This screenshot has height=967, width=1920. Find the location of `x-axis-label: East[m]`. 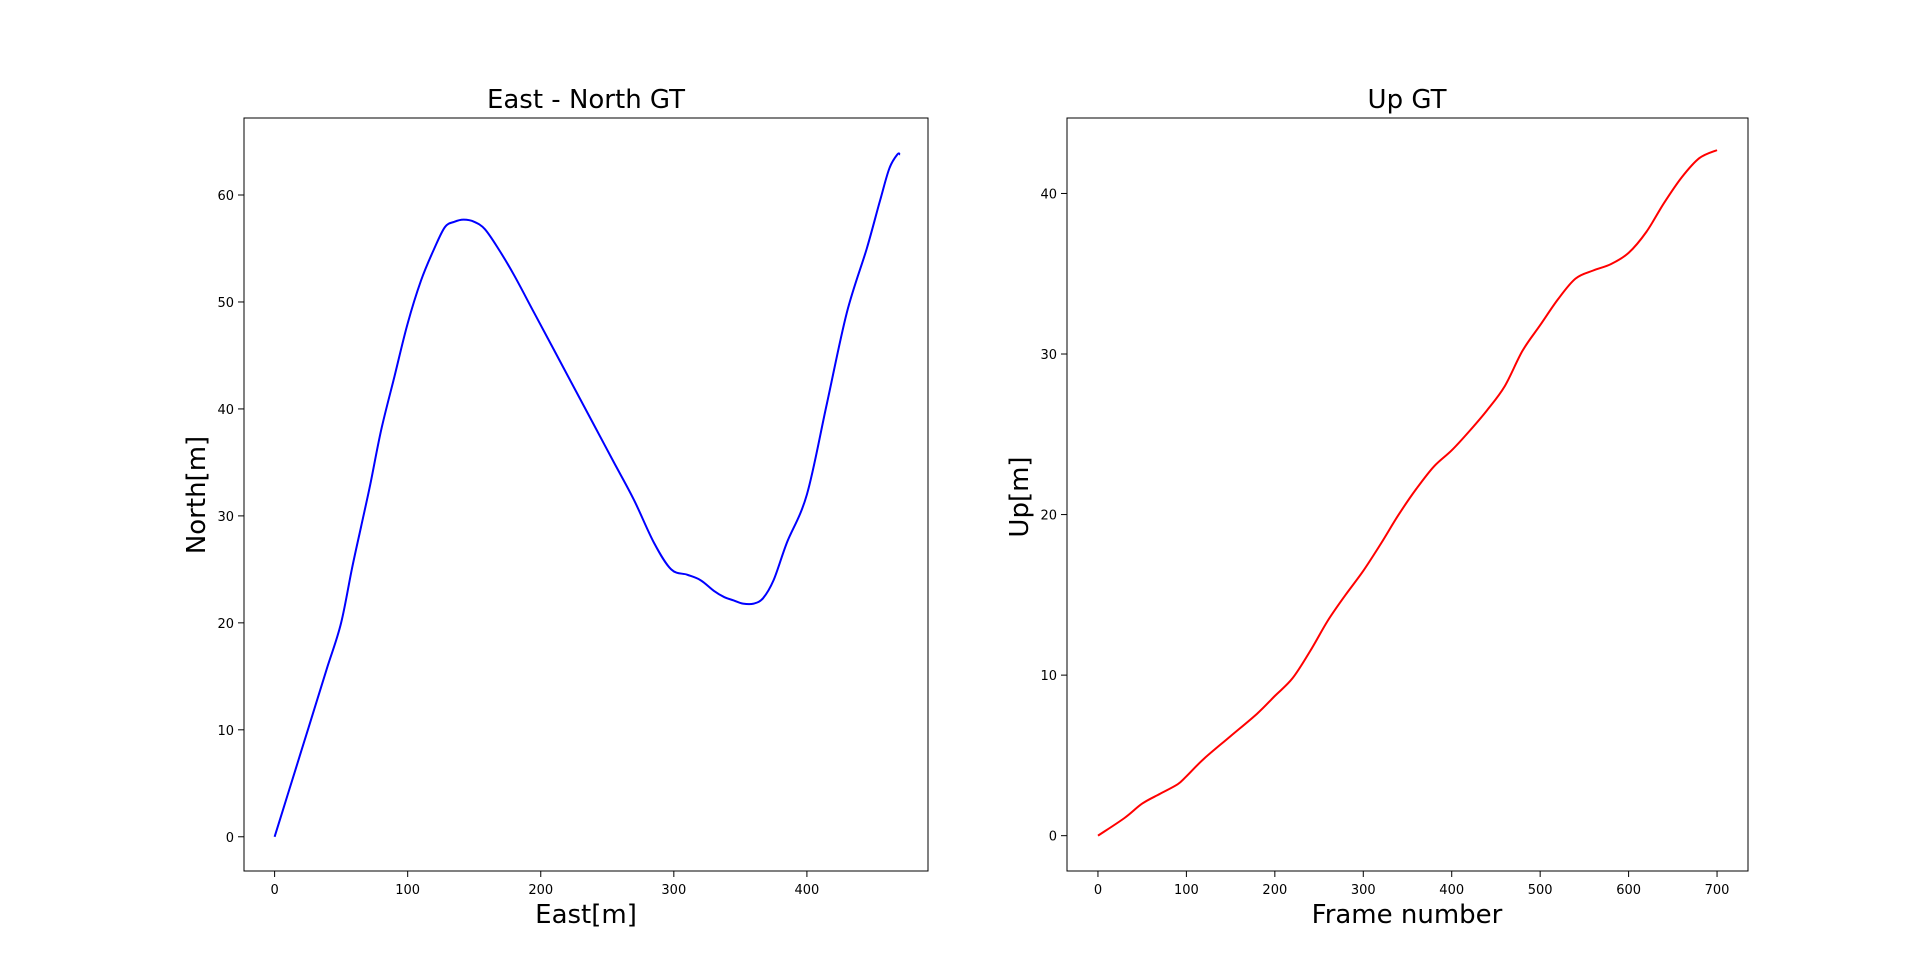

x-axis-label: East[m] is located at coordinates (586, 915).